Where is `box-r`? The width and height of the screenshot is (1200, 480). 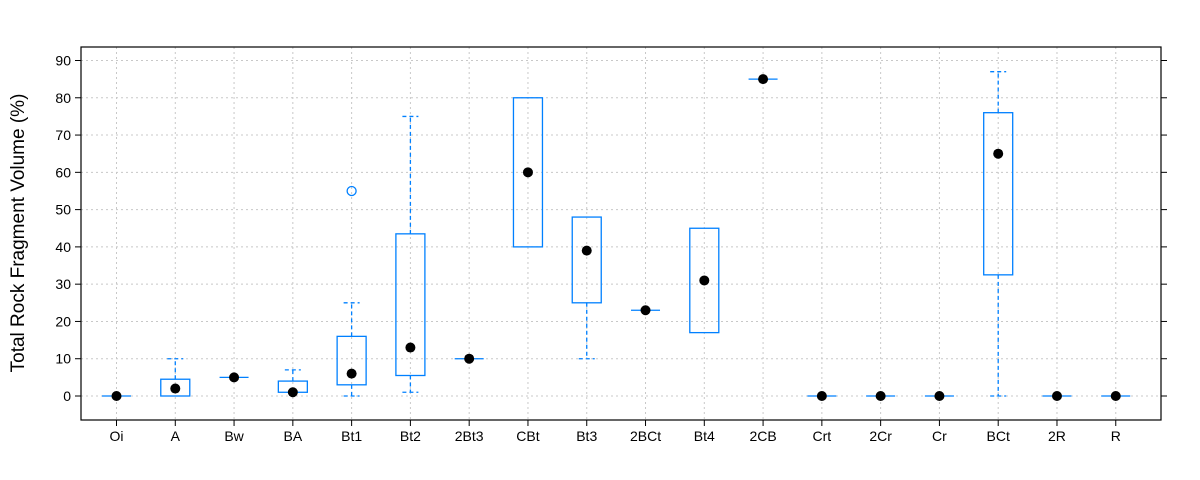
box-r is located at coordinates (1116, 396).